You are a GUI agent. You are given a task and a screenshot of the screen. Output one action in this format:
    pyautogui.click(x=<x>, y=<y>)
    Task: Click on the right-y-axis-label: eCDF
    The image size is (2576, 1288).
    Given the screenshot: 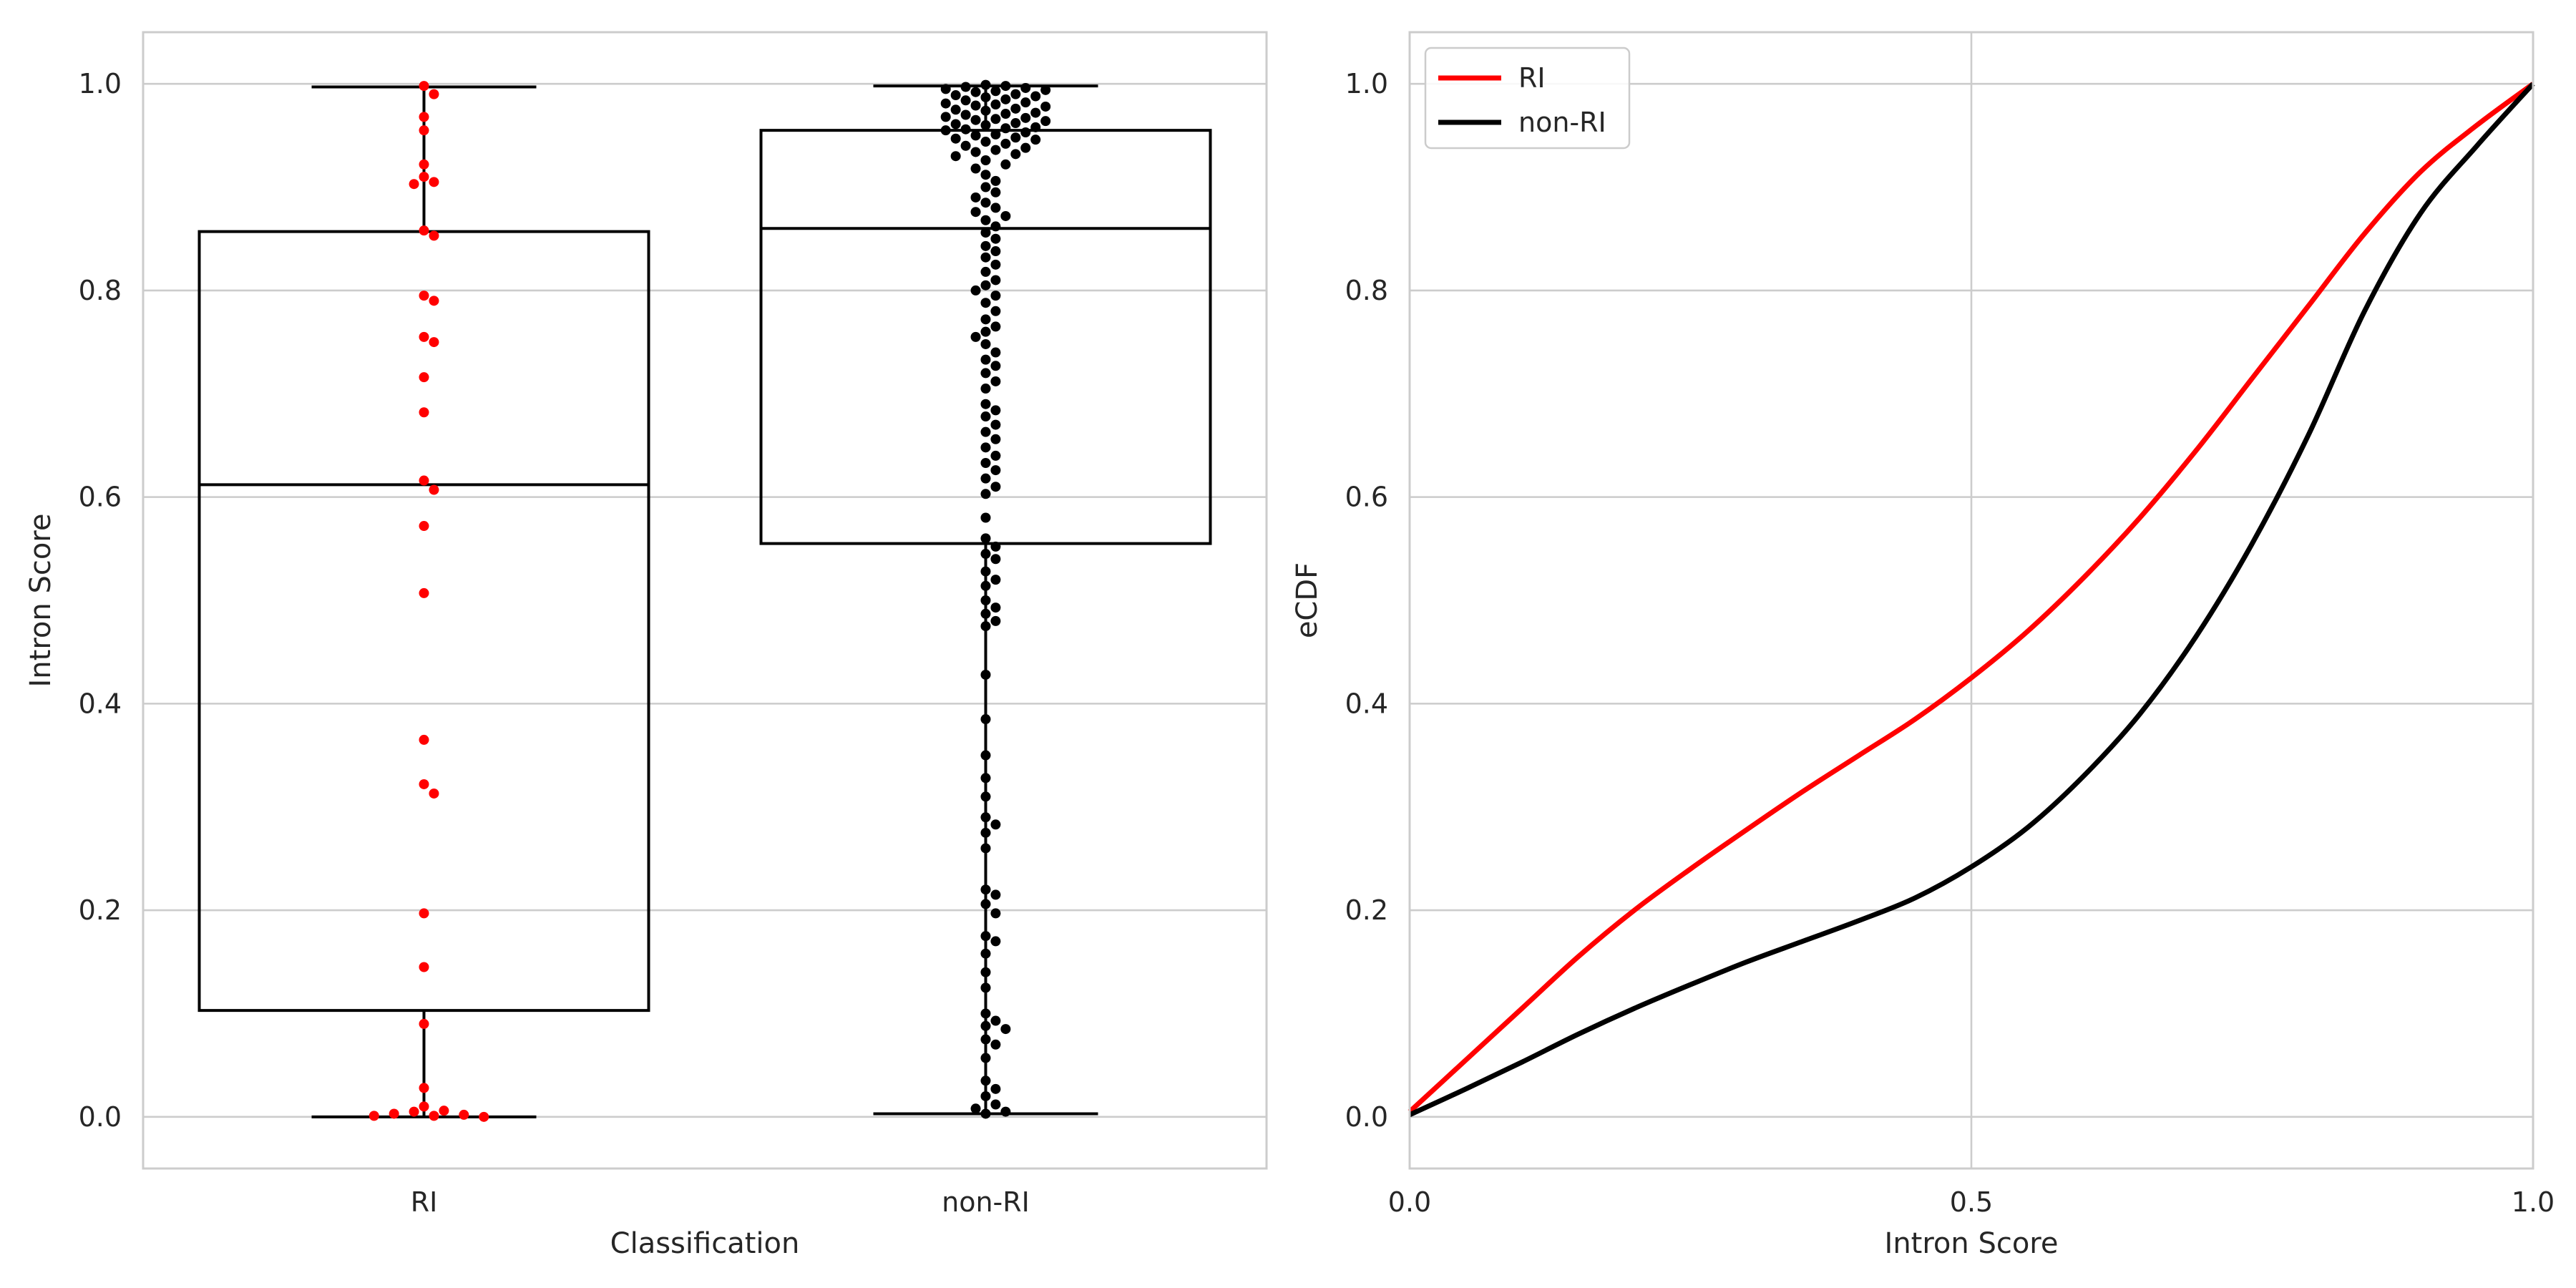 What is the action you would take?
    pyautogui.click(x=1307, y=600)
    